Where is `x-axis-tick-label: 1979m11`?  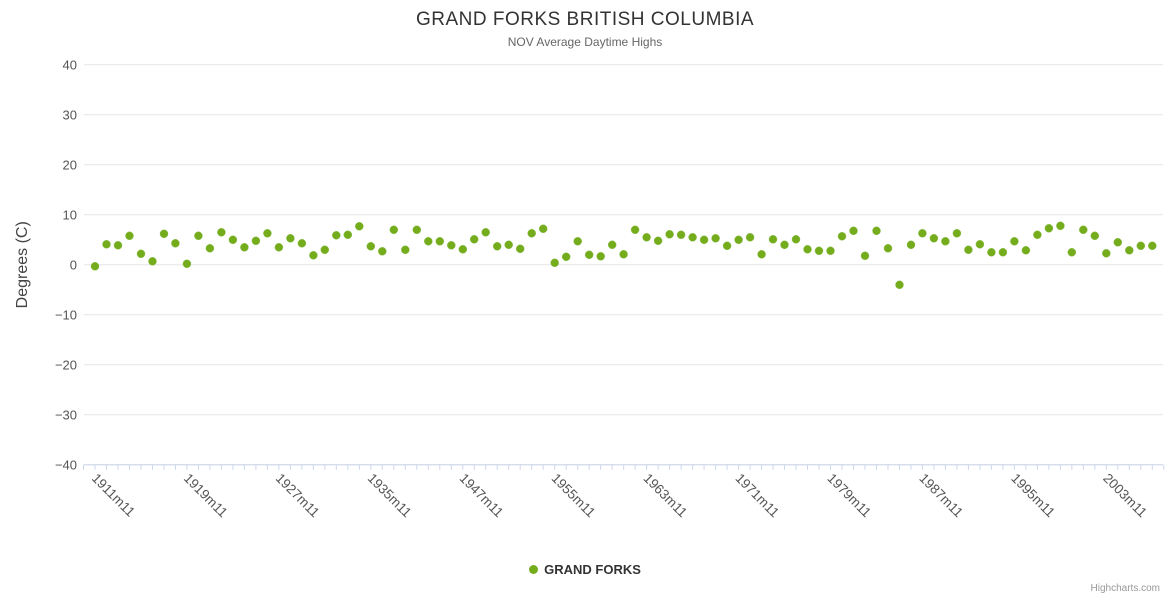 x-axis-tick-label: 1979m11 is located at coordinates (849, 496).